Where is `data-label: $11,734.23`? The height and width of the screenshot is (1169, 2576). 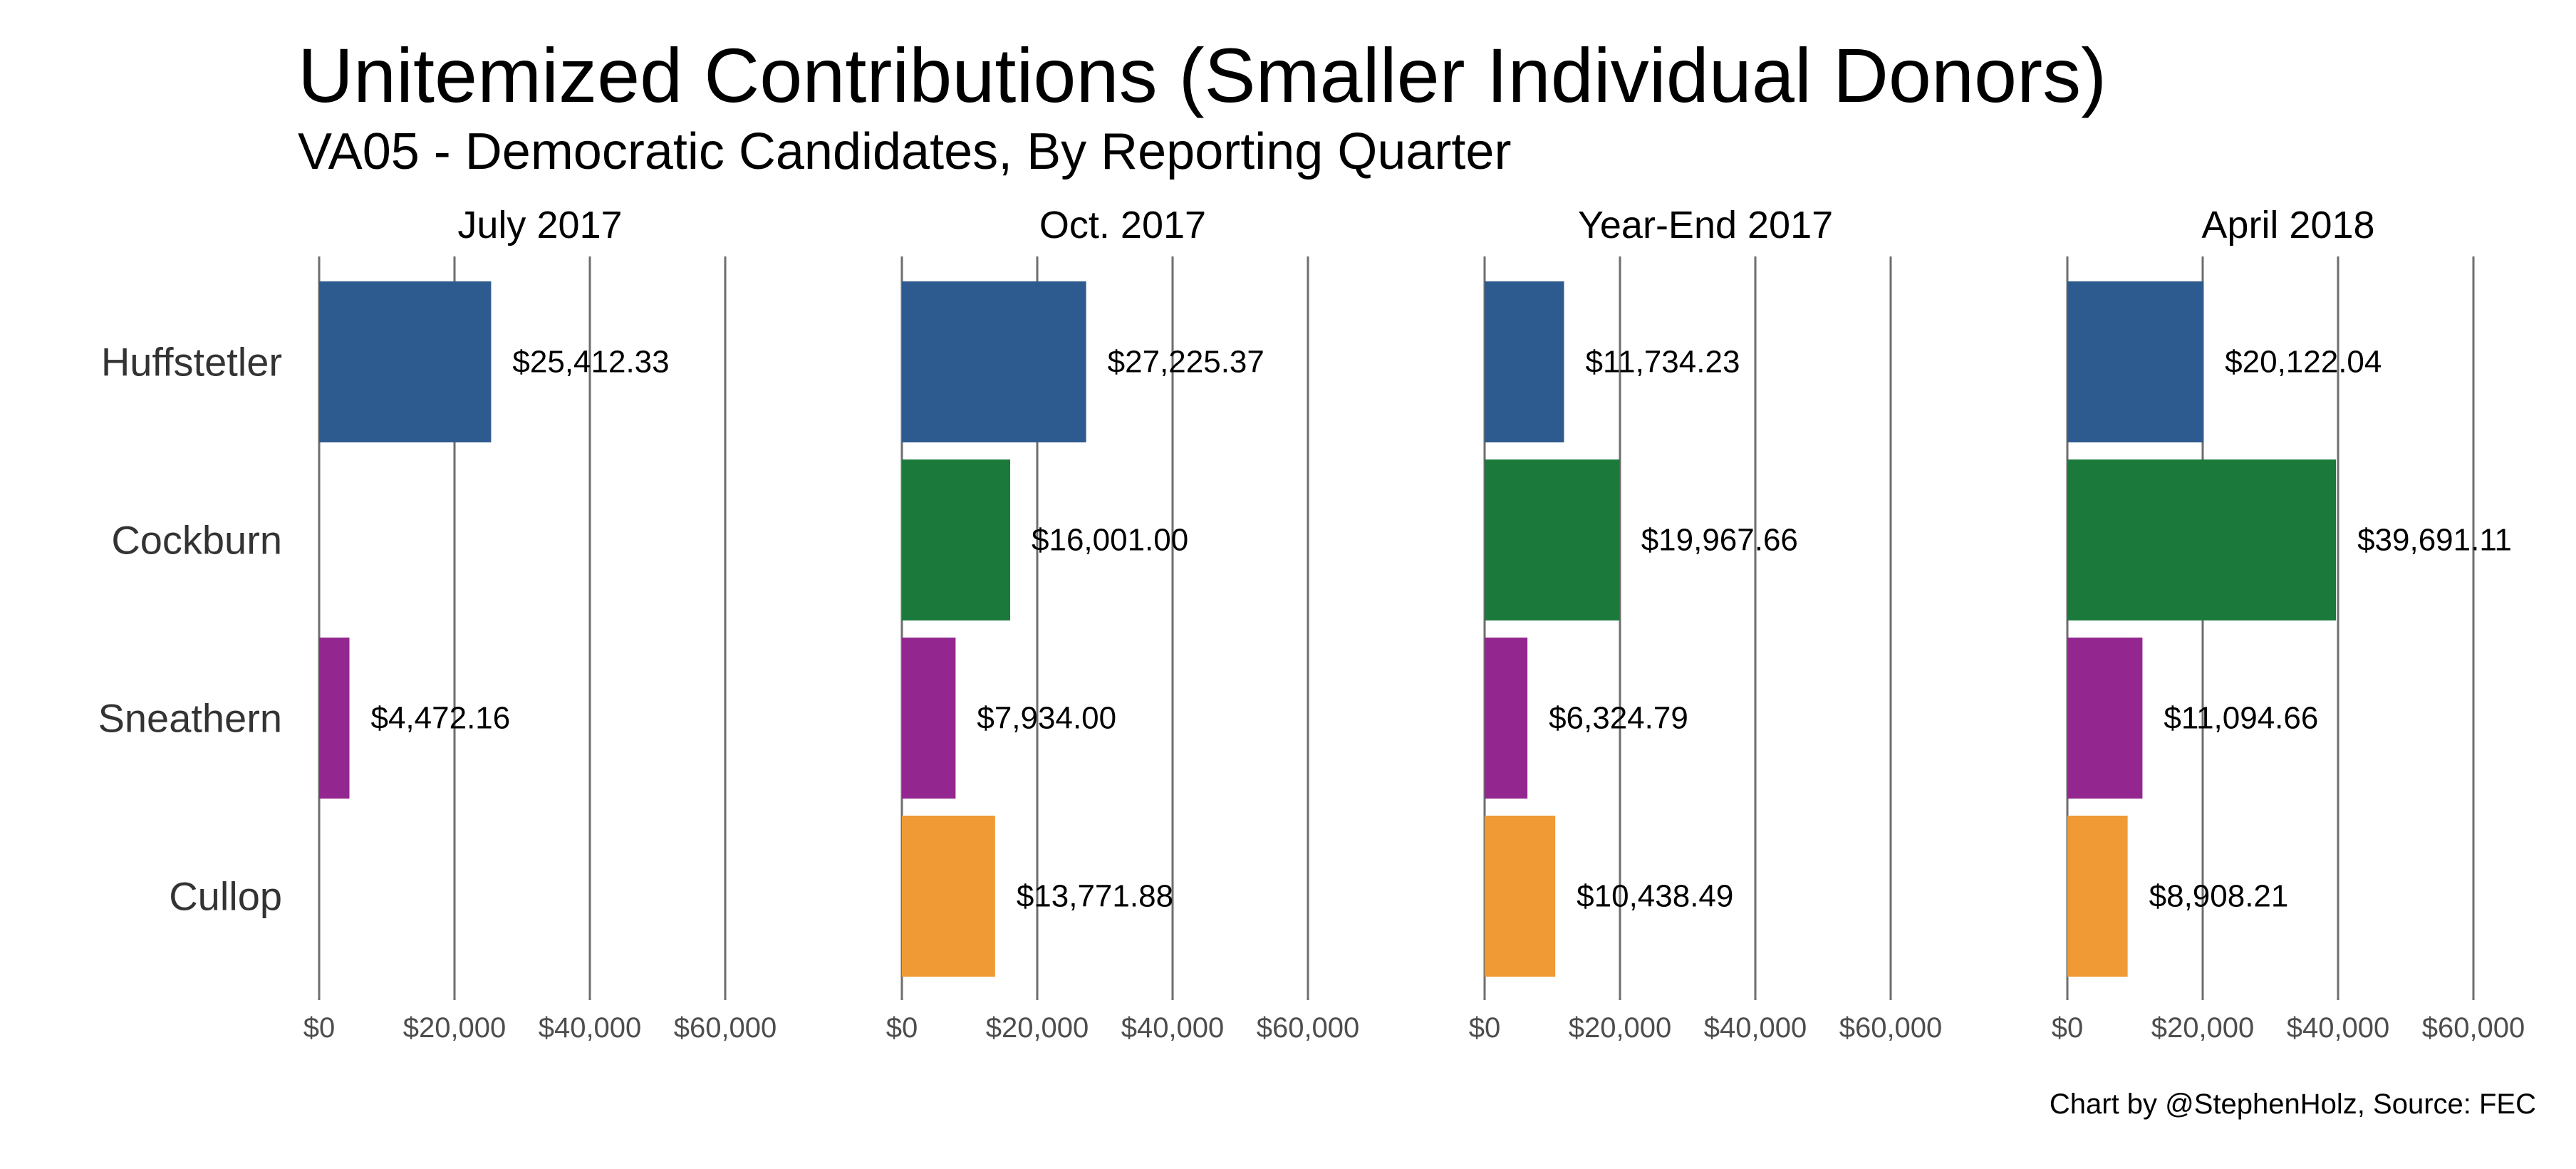 data-label: $11,734.23 is located at coordinates (1662, 362).